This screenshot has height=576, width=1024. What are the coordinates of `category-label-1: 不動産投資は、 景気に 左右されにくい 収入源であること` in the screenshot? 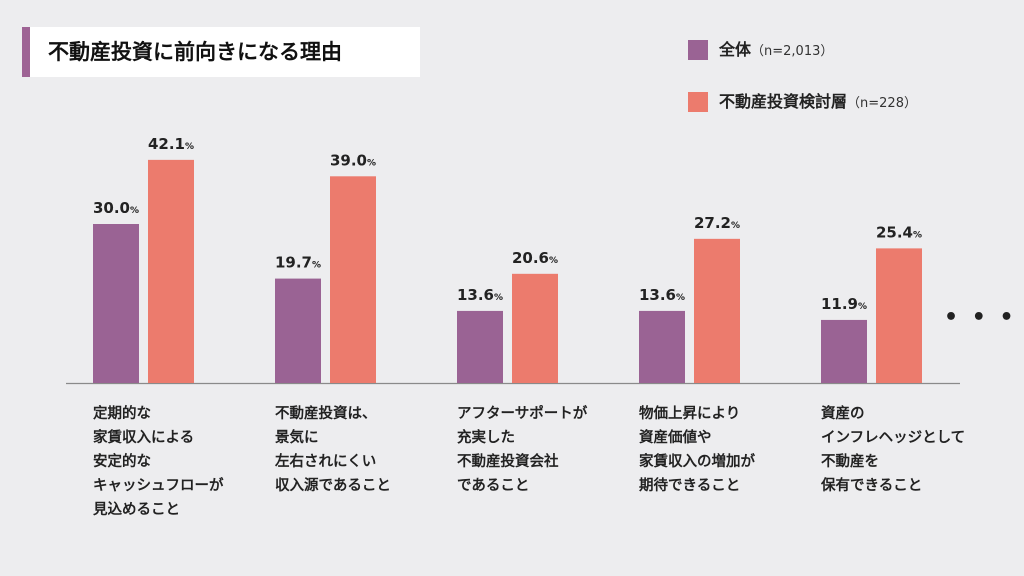 It's located at (333, 450).